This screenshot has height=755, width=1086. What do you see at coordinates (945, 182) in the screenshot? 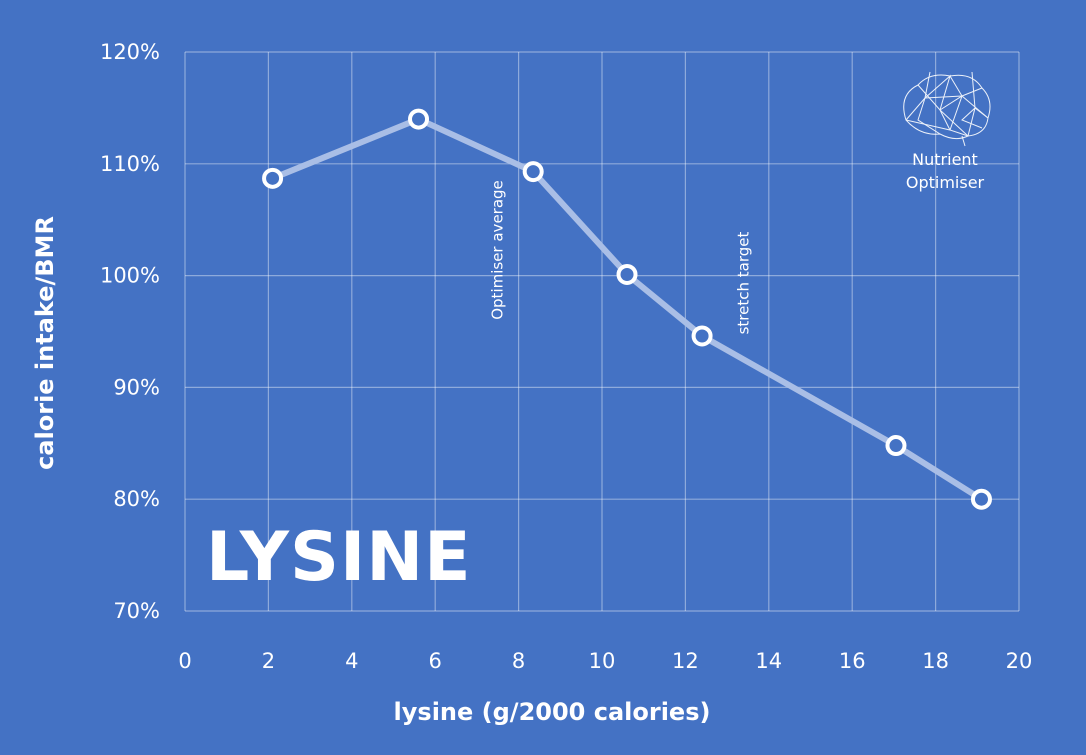
I see `logo-text-line2: Optimiser` at bounding box center [945, 182].